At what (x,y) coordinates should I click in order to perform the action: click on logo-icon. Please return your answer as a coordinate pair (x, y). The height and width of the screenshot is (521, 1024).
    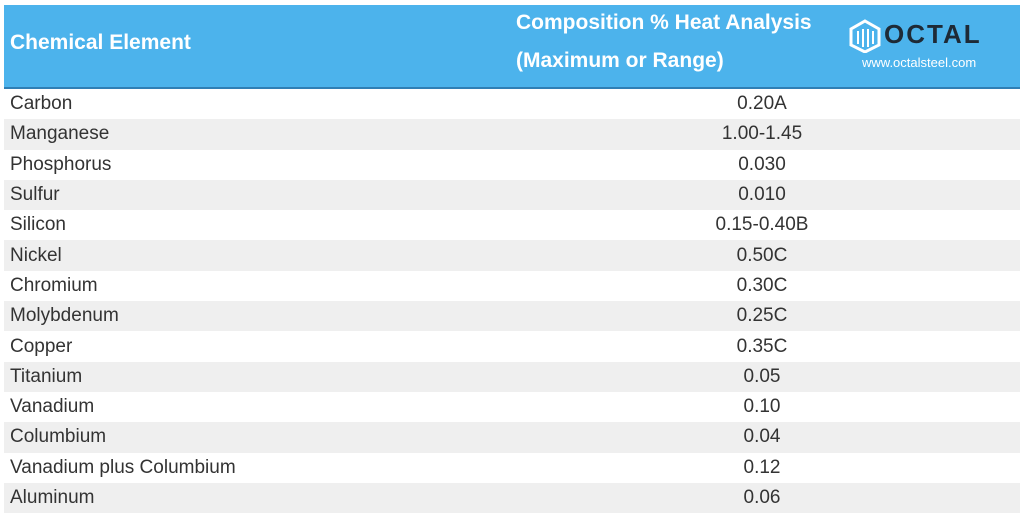
    Looking at the image, I should click on (865, 36).